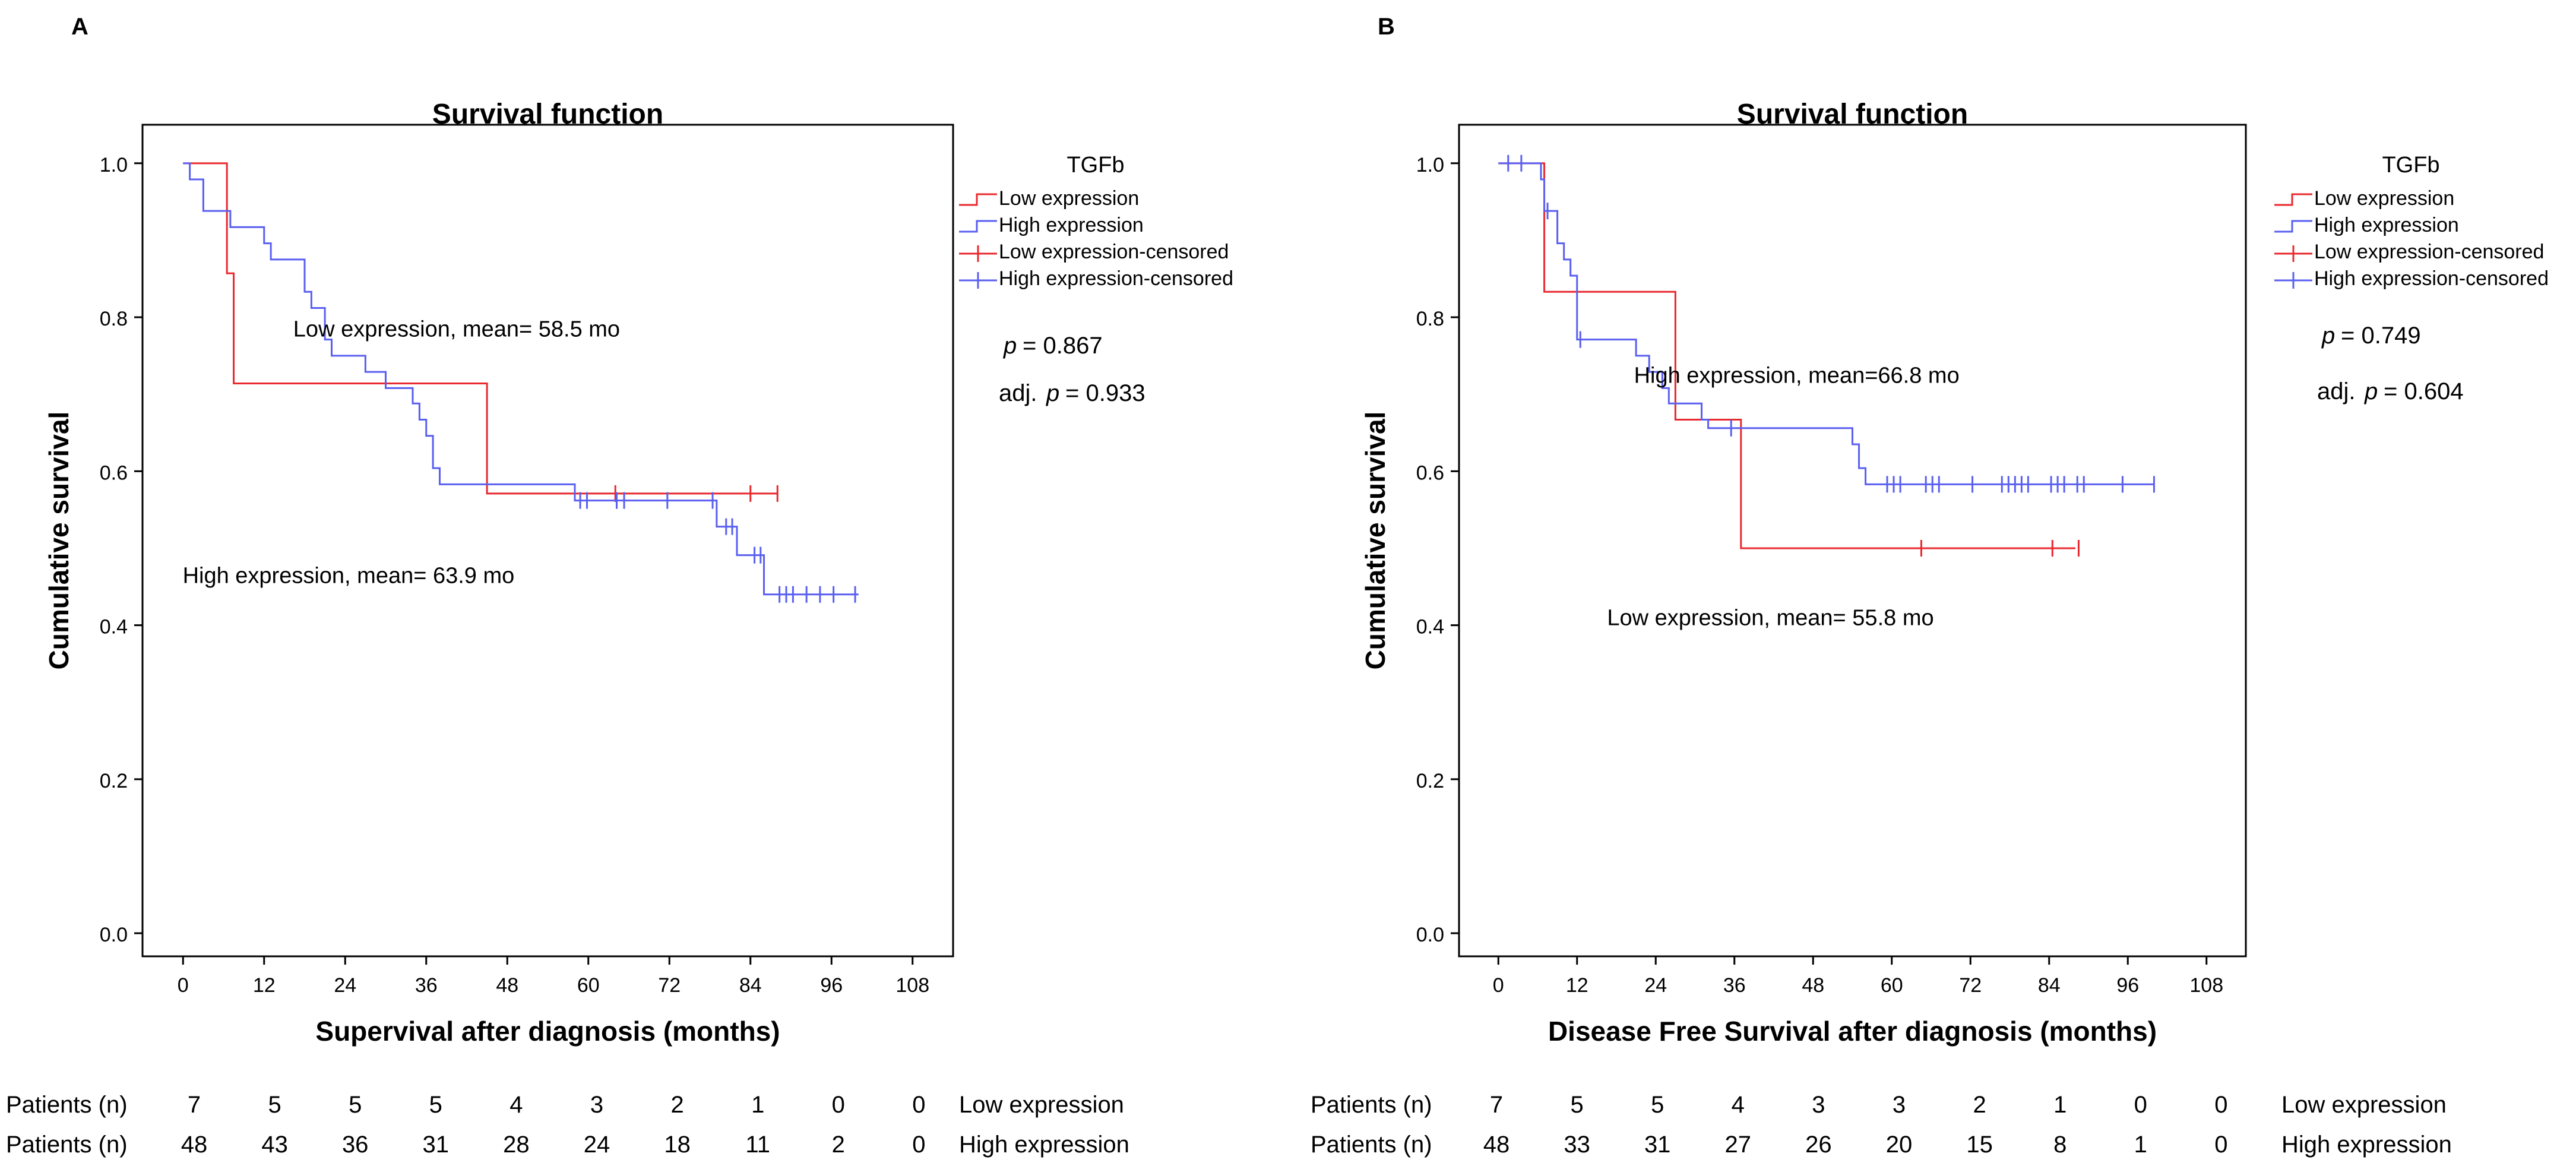 The height and width of the screenshot is (1166, 2576). I want to click on x-axis-label: Supervival after diagnosis (months), so click(547, 1031).